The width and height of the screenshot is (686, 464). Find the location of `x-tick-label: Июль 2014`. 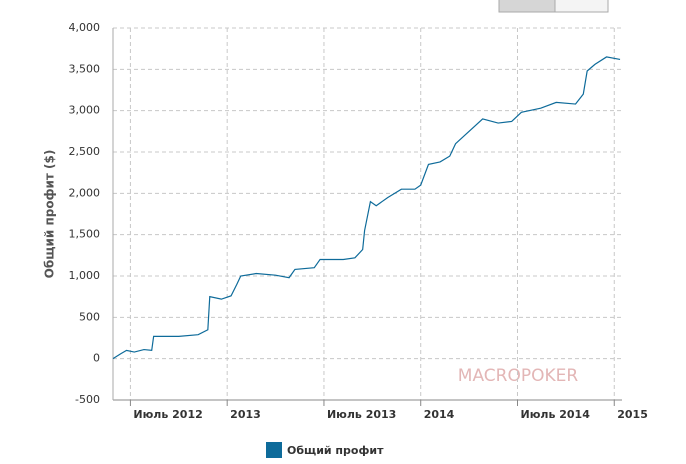

x-tick-label: Июль 2014 is located at coordinates (555, 414).